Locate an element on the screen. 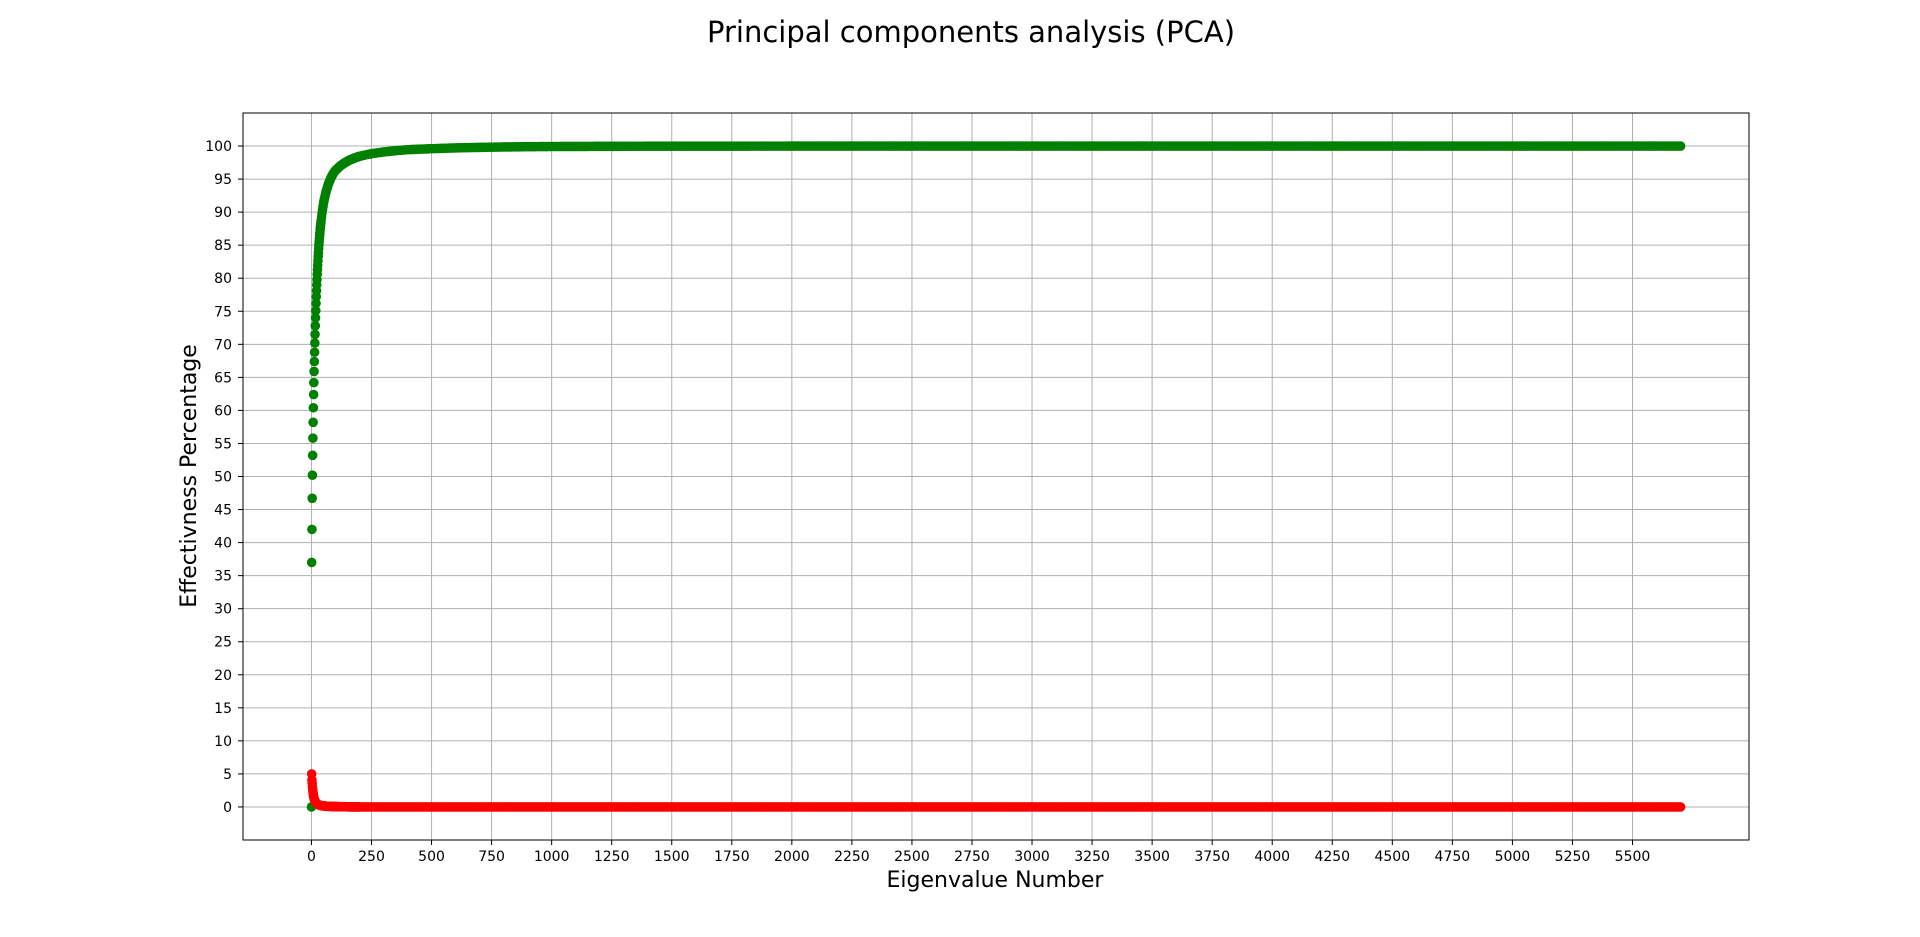  x-tick-label: 3000 is located at coordinates (1032, 857).